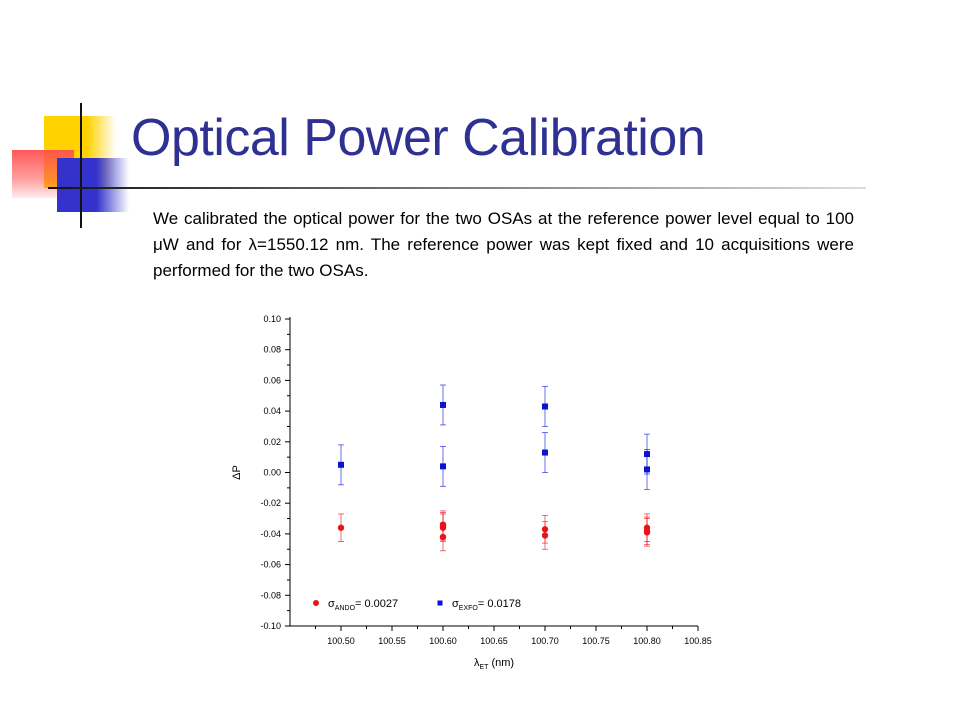 The width and height of the screenshot is (960, 720). I want to click on y-tick-label: 0.10, so click(272, 319).